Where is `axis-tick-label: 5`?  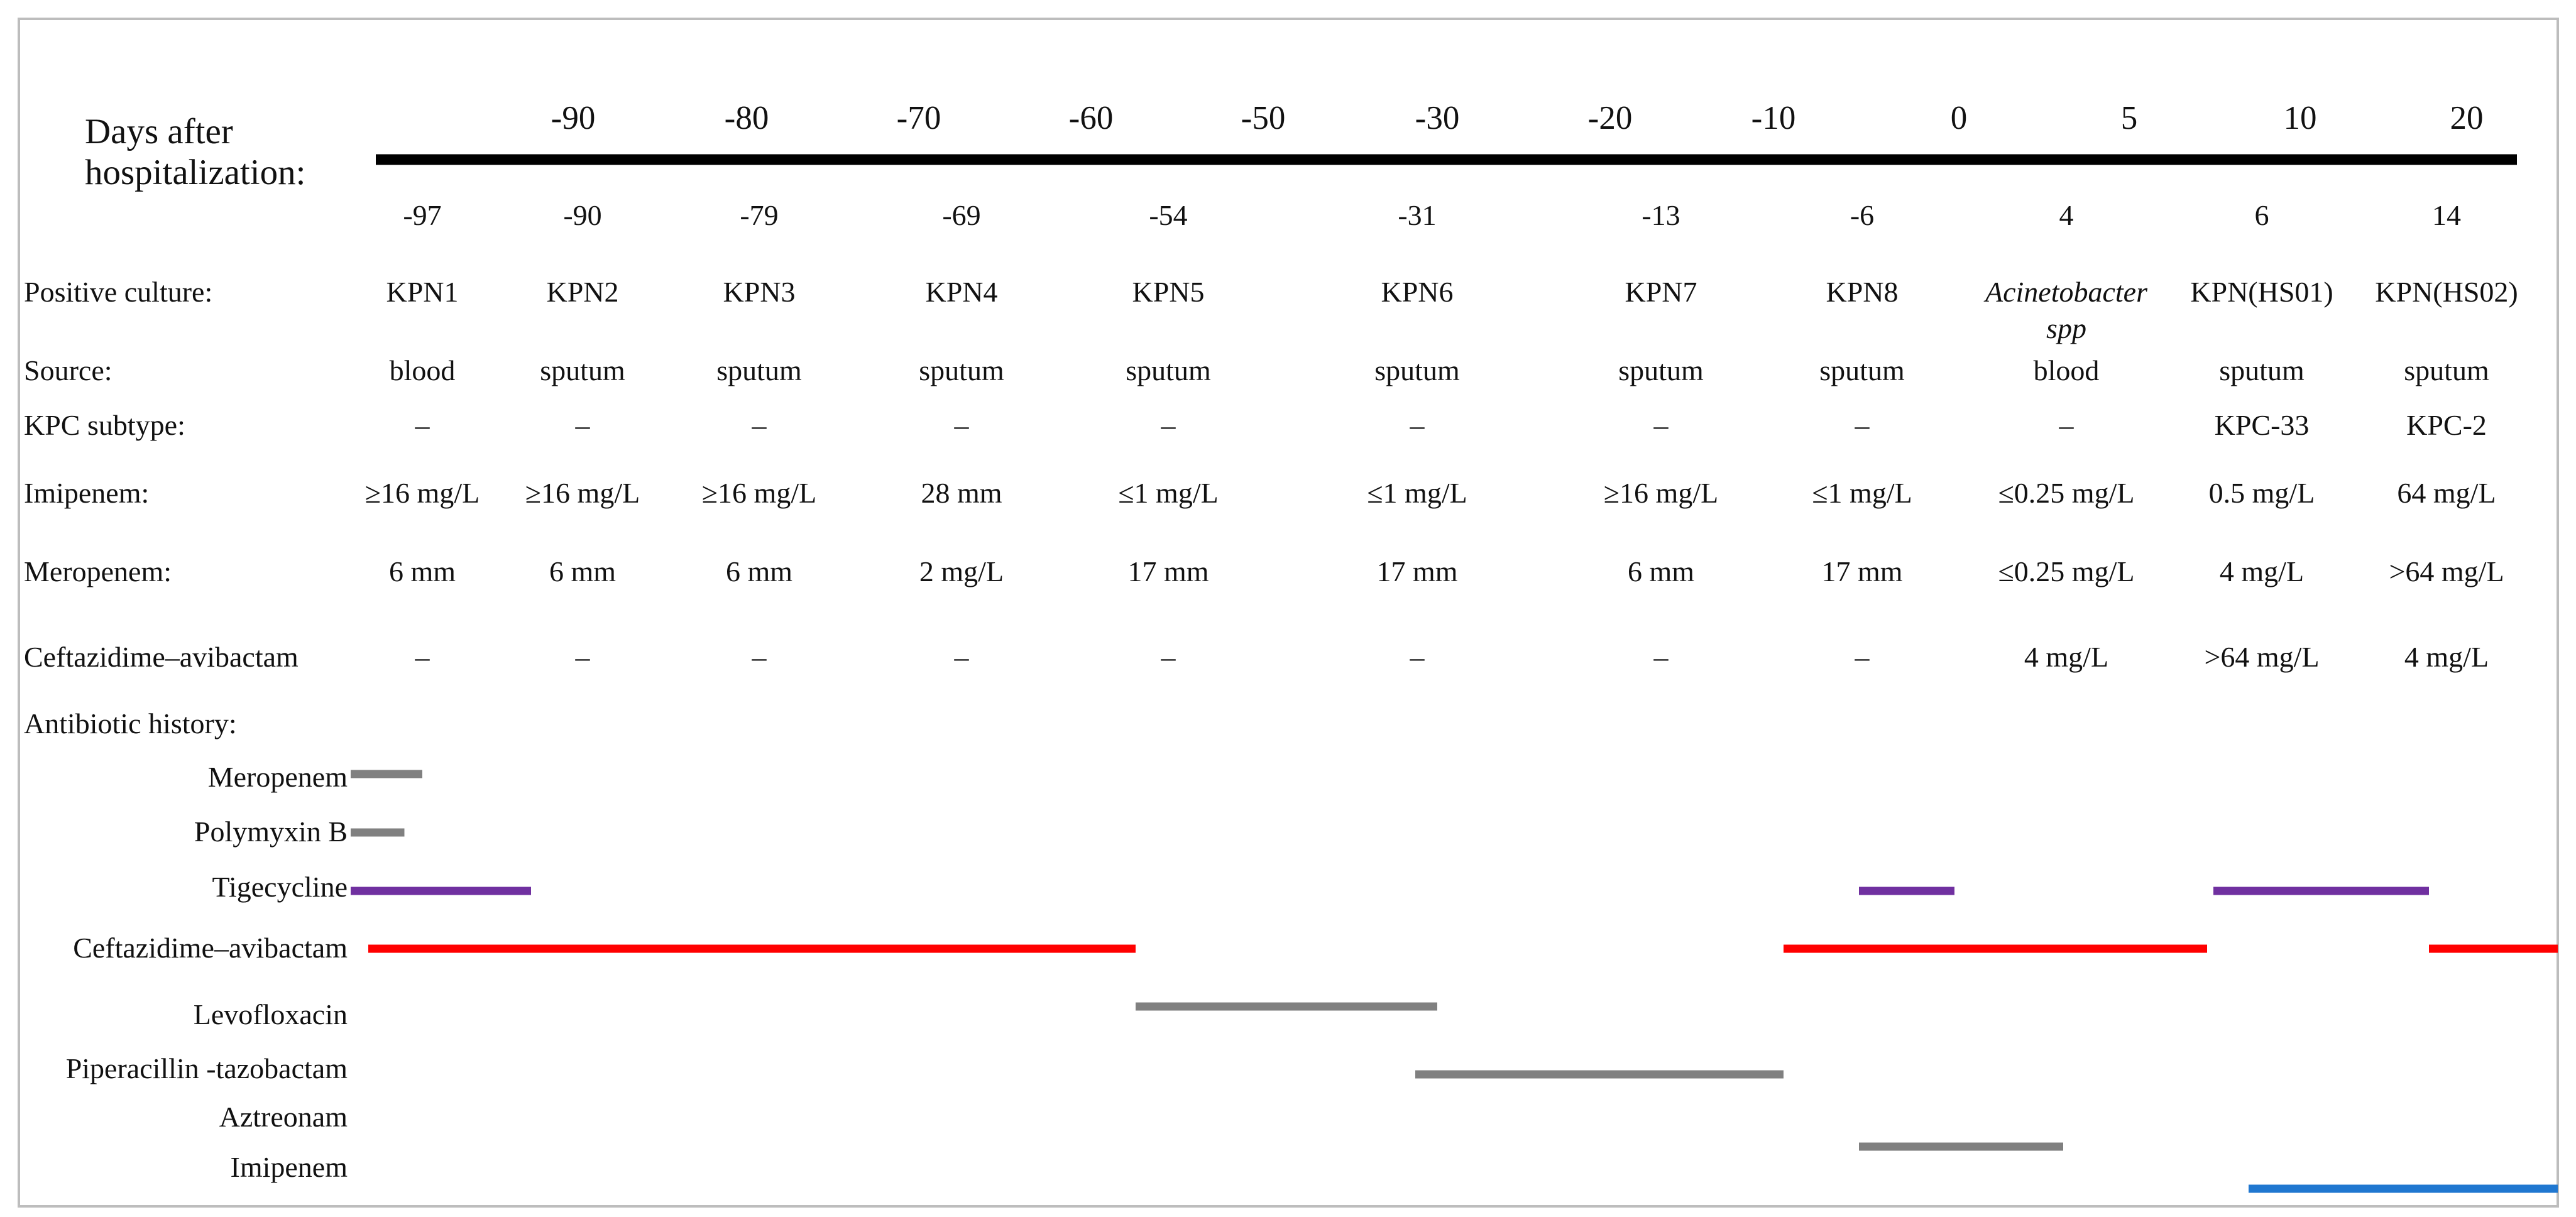 axis-tick-label: 5 is located at coordinates (2129, 118).